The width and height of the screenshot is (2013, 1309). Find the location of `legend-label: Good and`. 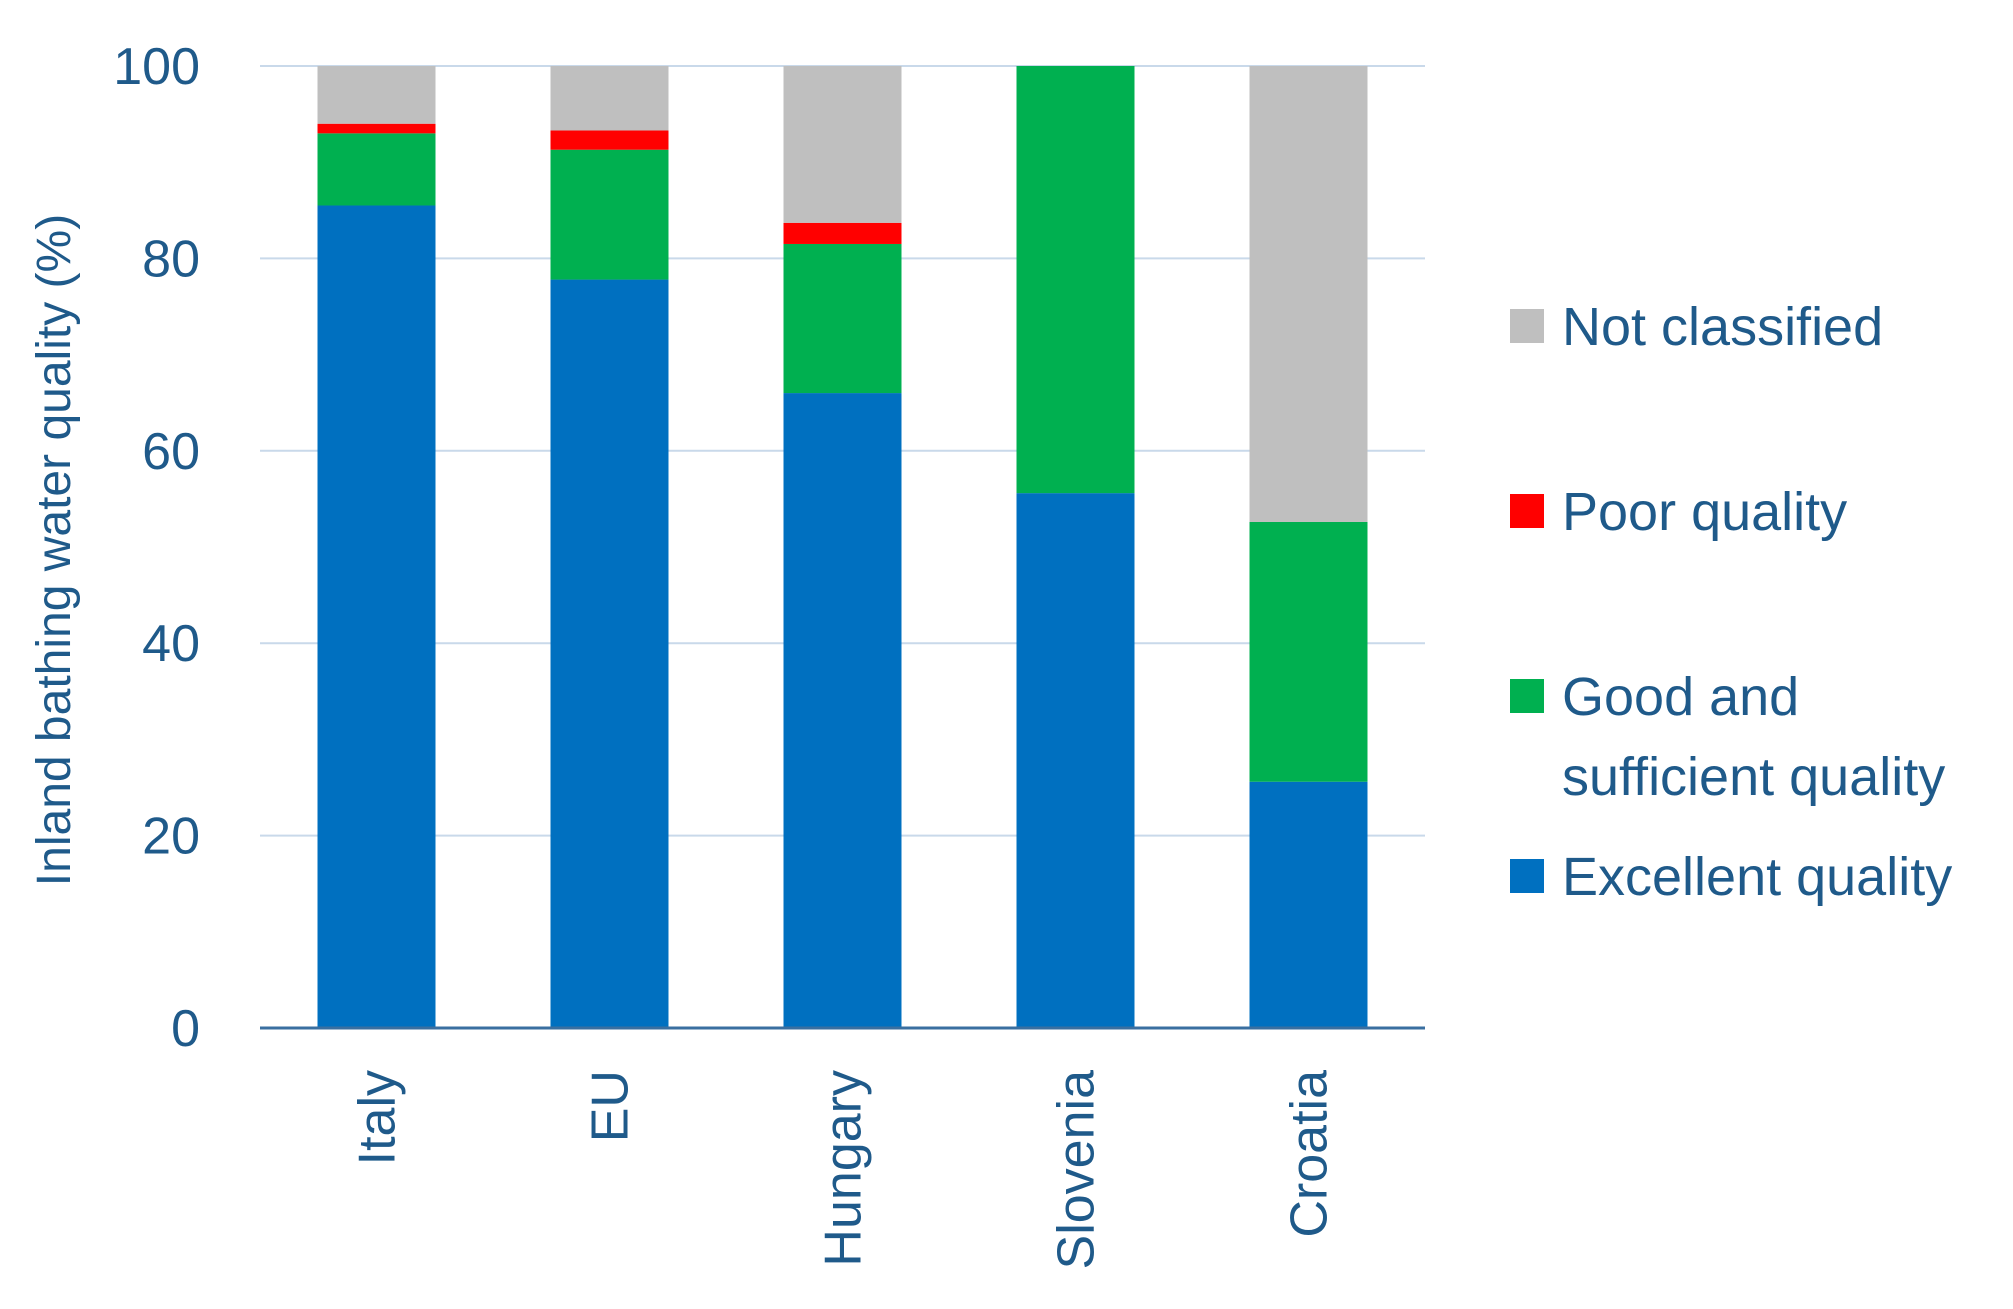

legend-label: Good and is located at coordinates (1680, 697).